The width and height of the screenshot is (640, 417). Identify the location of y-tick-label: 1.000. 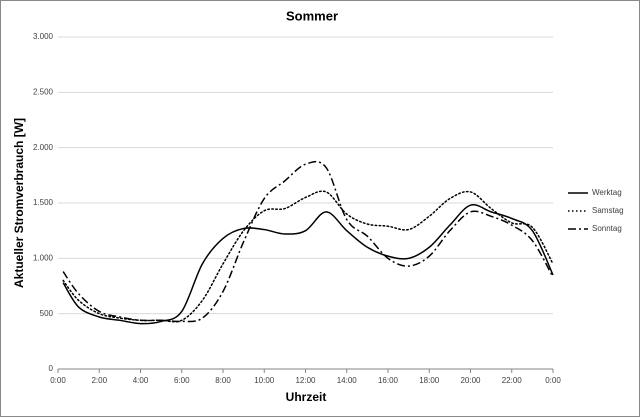
(43, 257).